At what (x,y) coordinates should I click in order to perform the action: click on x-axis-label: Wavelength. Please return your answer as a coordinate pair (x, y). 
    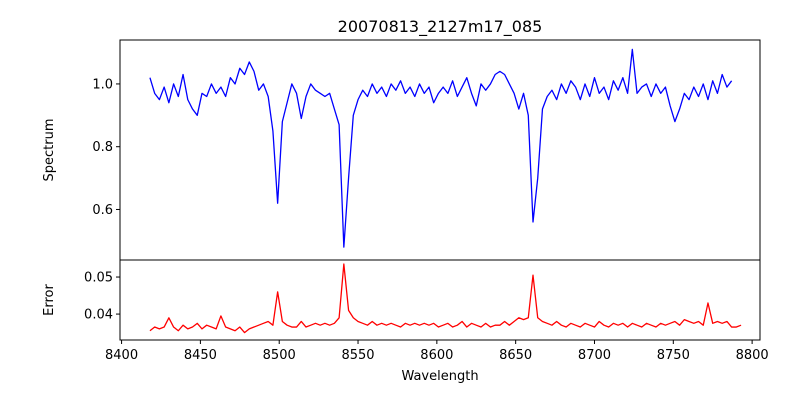
    Looking at the image, I should click on (439, 376).